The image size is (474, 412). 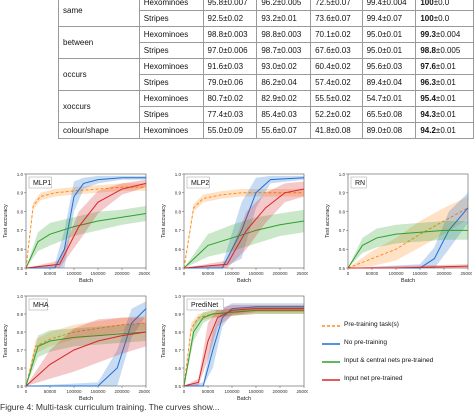 What do you see at coordinates (230, 114) in the screenshot?
I see `value-cell: 77.4±0.03` at bounding box center [230, 114].